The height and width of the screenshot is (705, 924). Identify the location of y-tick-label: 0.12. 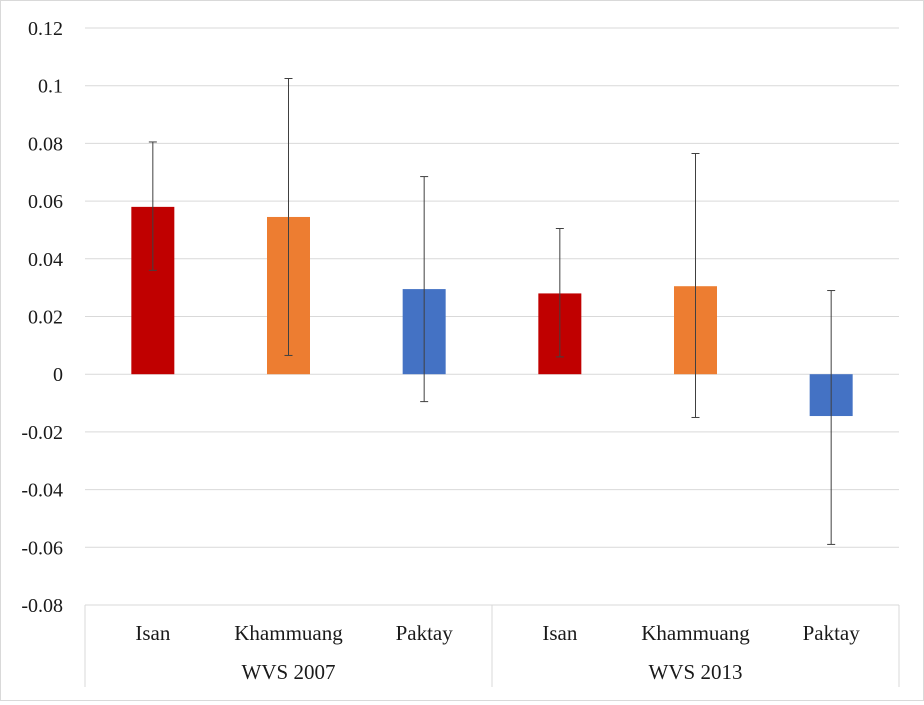
(45, 29).